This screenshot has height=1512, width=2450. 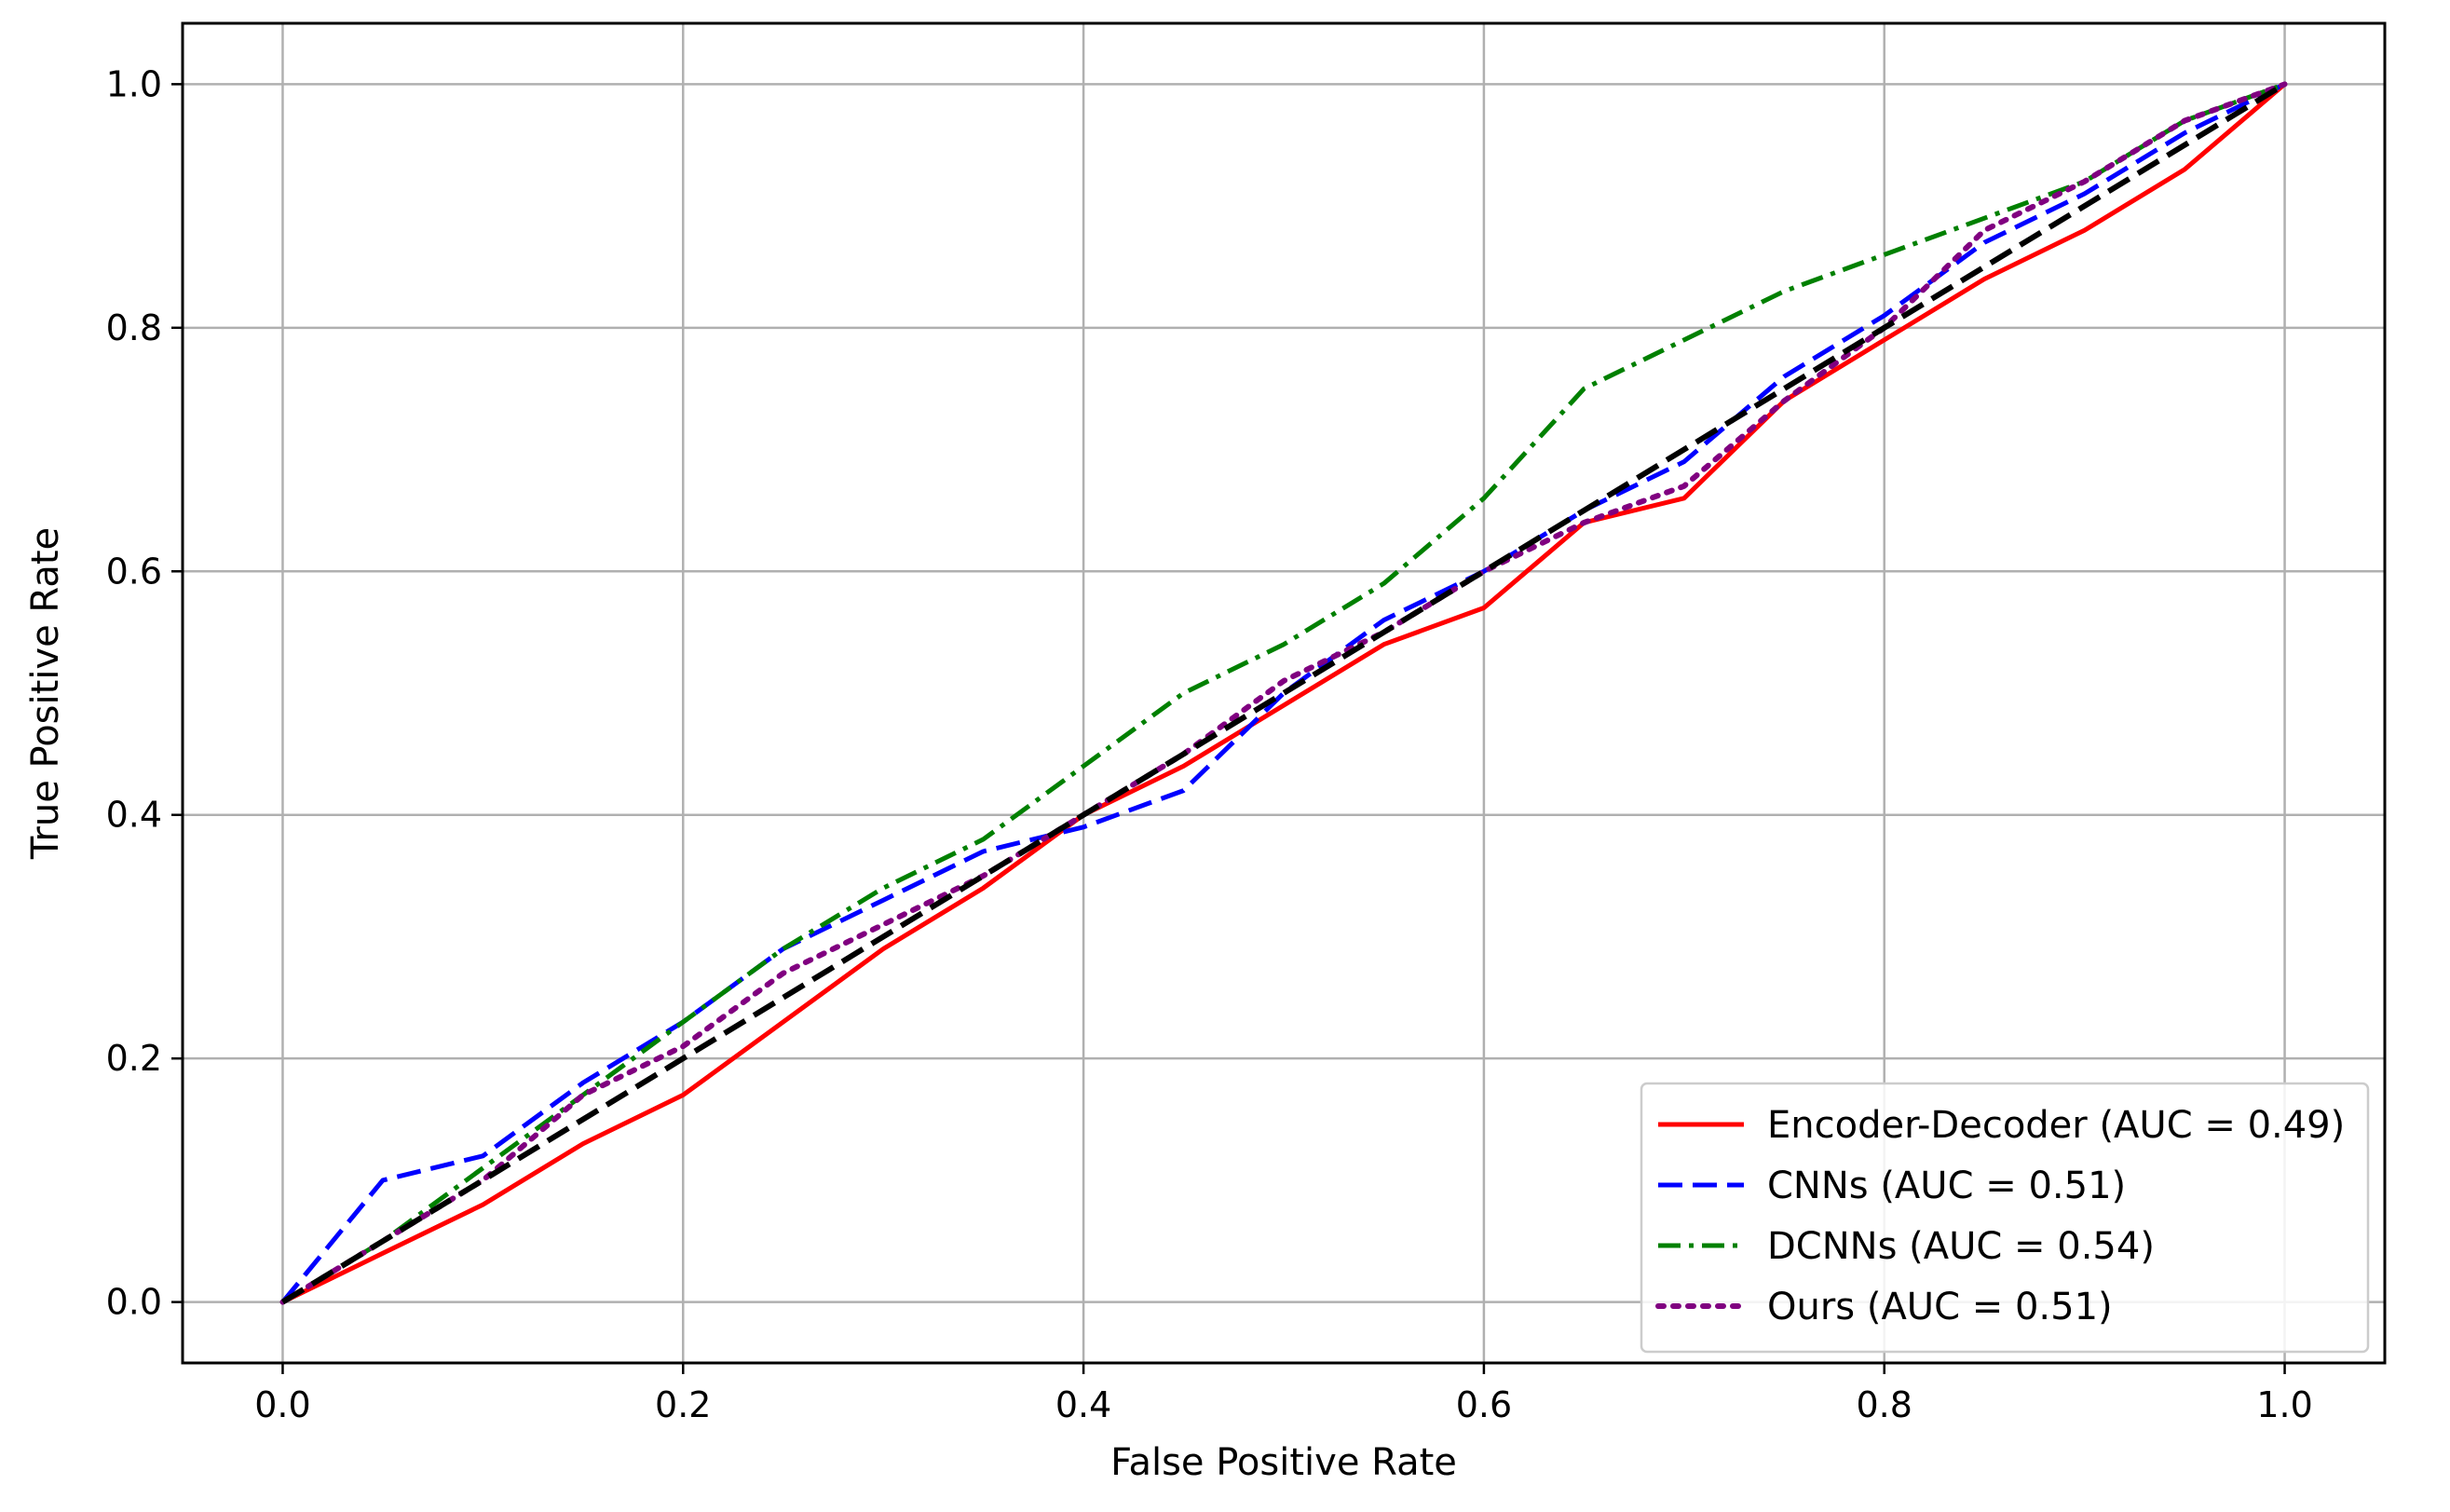 I want to click on y-tick-label: 0.4, so click(x=134, y=815).